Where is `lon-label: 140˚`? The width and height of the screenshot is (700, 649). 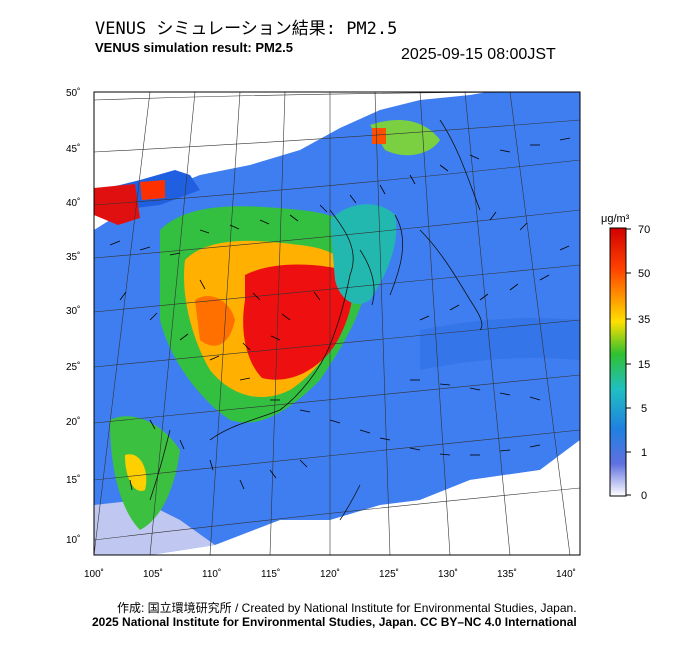 lon-label: 140˚ is located at coordinates (566, 574).